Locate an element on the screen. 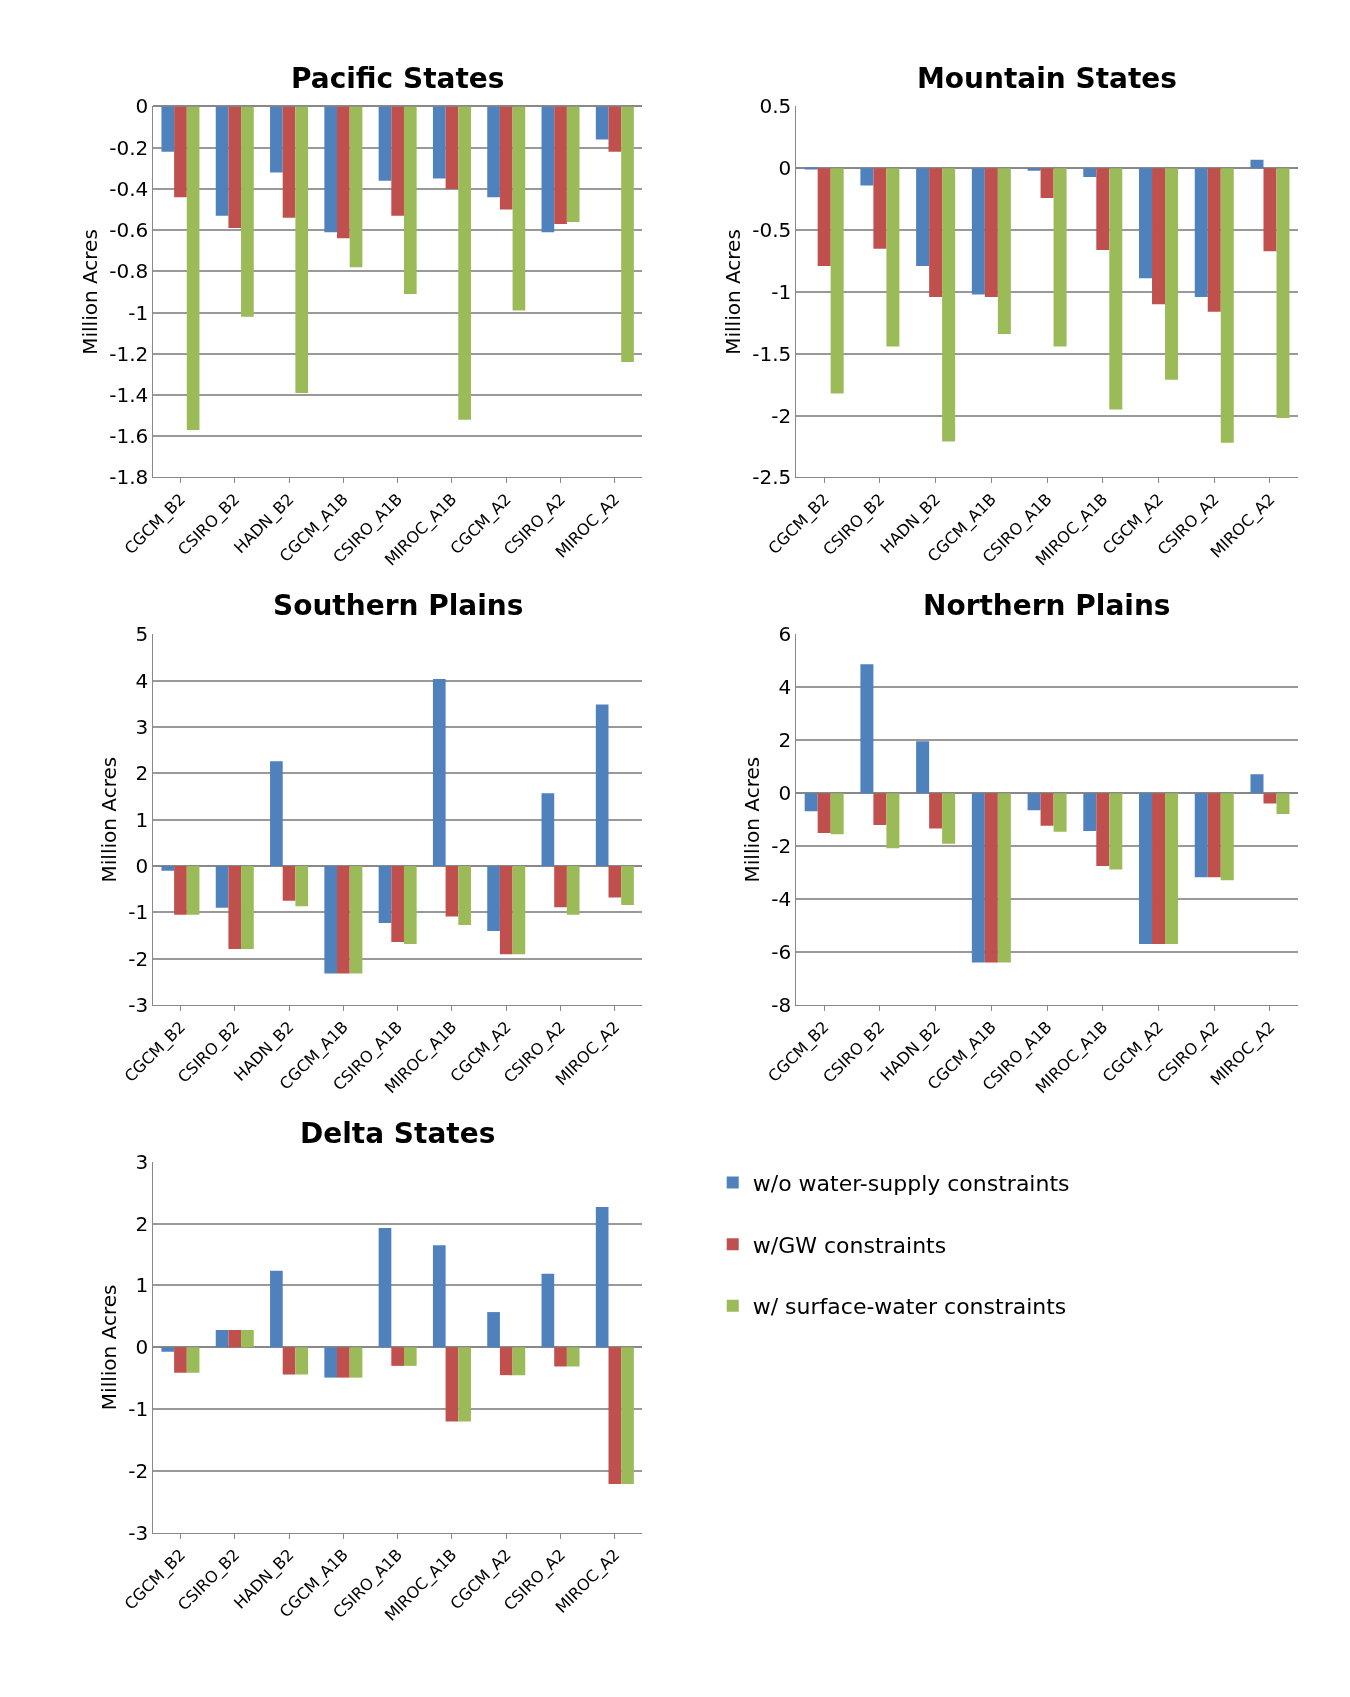  y-tick-label: 2 is located at coordinates (142, 773).